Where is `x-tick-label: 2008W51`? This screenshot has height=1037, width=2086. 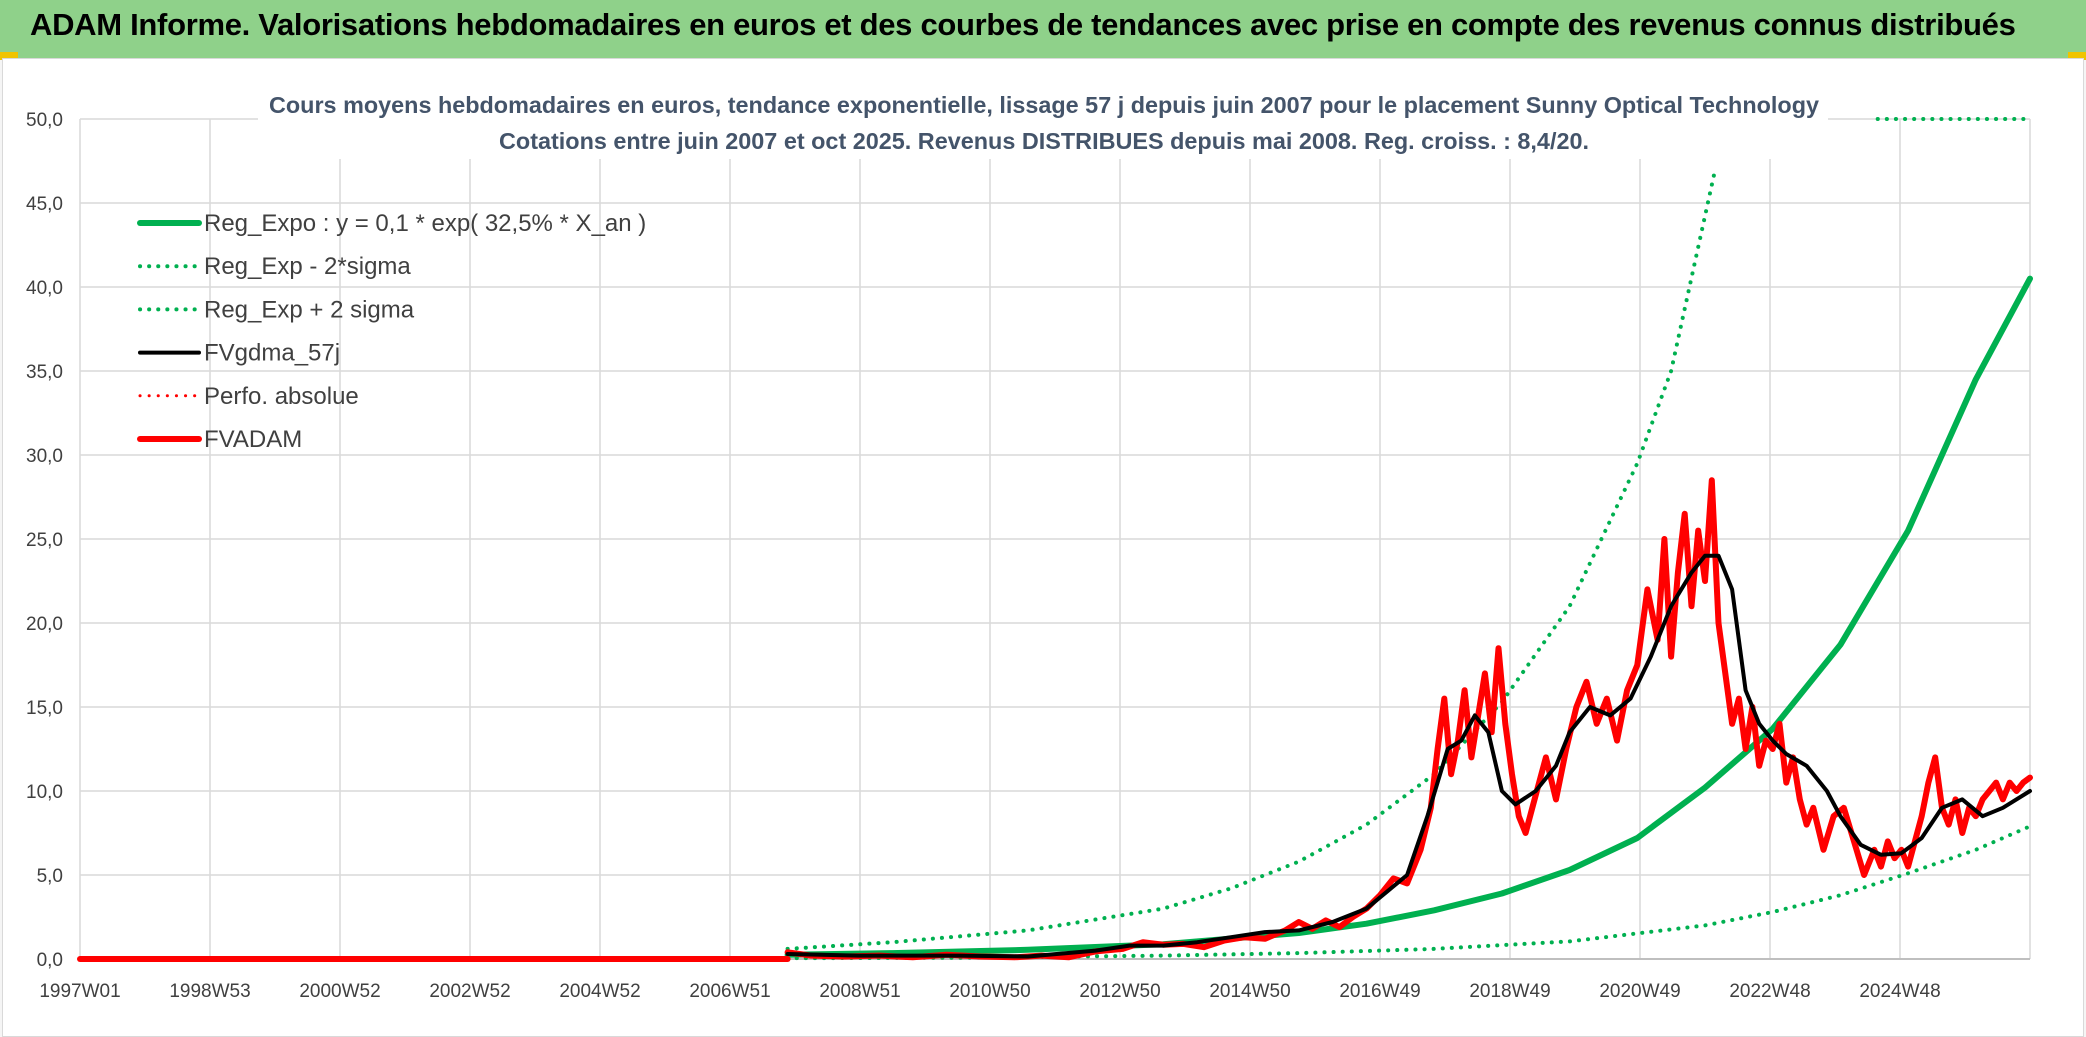 x-tick-label: 2008W51 is located at coordinates (859, 991).